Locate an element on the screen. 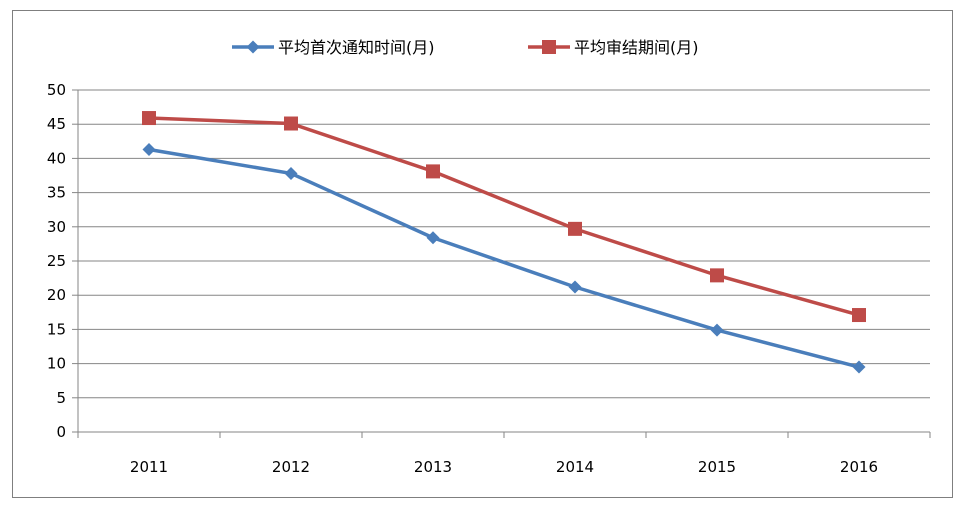 The width and height of the screenshot is (966, 519). data-point-s1-2014 is located at coordinates (575, 287).